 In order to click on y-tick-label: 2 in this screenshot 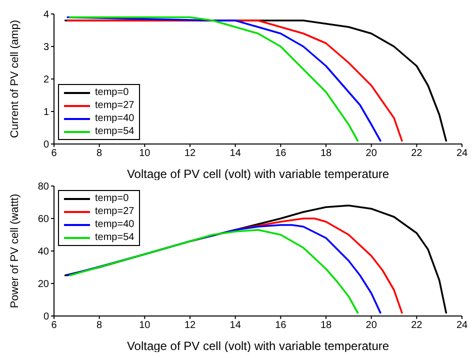, I will do `click(46, 80)`.